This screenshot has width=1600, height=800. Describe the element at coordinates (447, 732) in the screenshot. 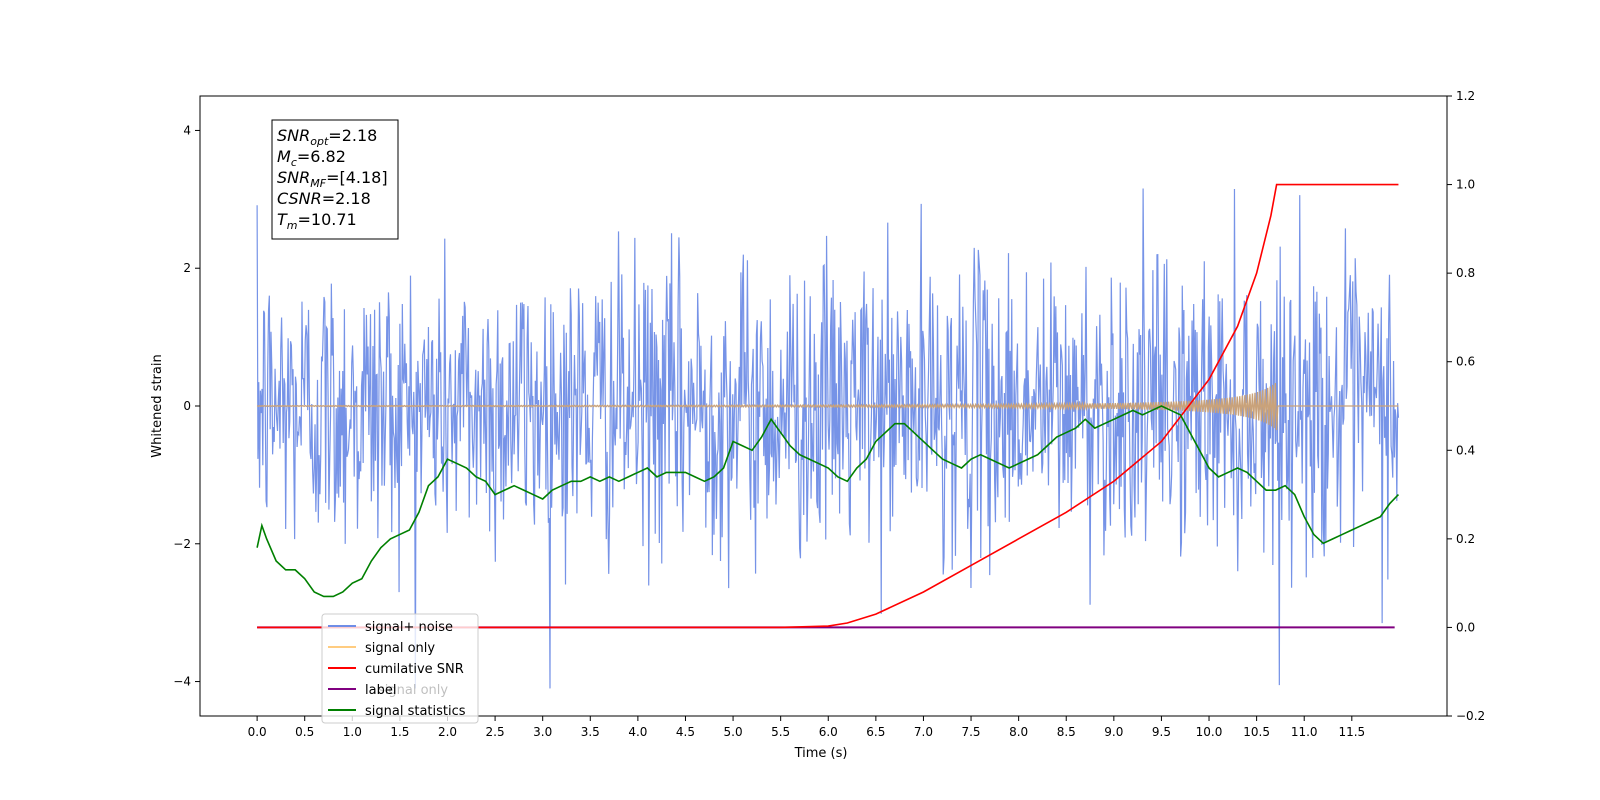

I see `x-tick-label: 2.0` at that location.